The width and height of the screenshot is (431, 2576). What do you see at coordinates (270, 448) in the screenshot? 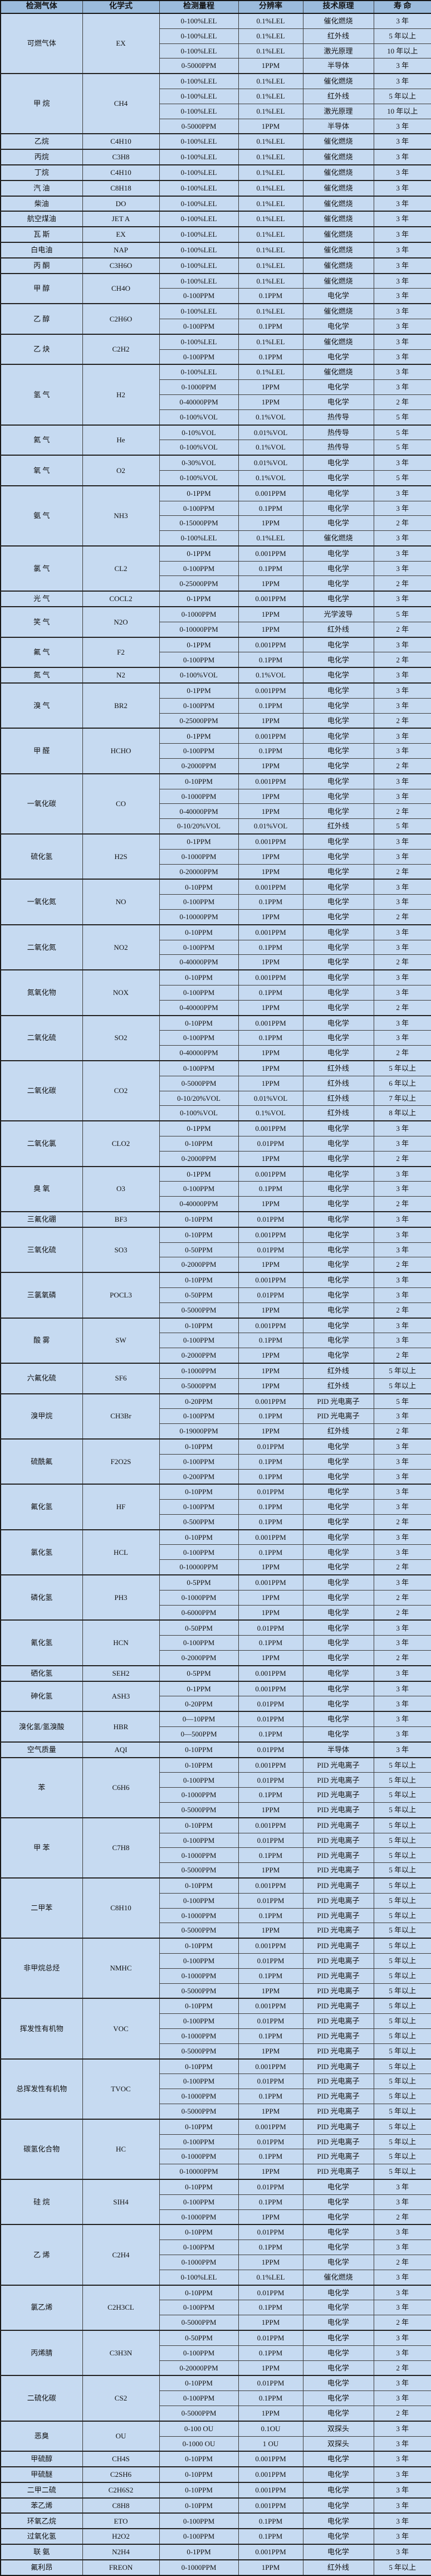
I see `resolution-cell: 0.1%VOL` at bounding box center [270, 448].